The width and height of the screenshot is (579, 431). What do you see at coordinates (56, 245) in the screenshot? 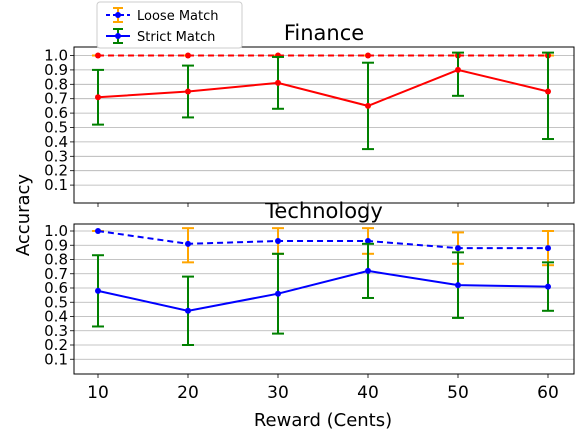
I see `technology-ytick-label: 0.9` at bounding box center [56, 245].